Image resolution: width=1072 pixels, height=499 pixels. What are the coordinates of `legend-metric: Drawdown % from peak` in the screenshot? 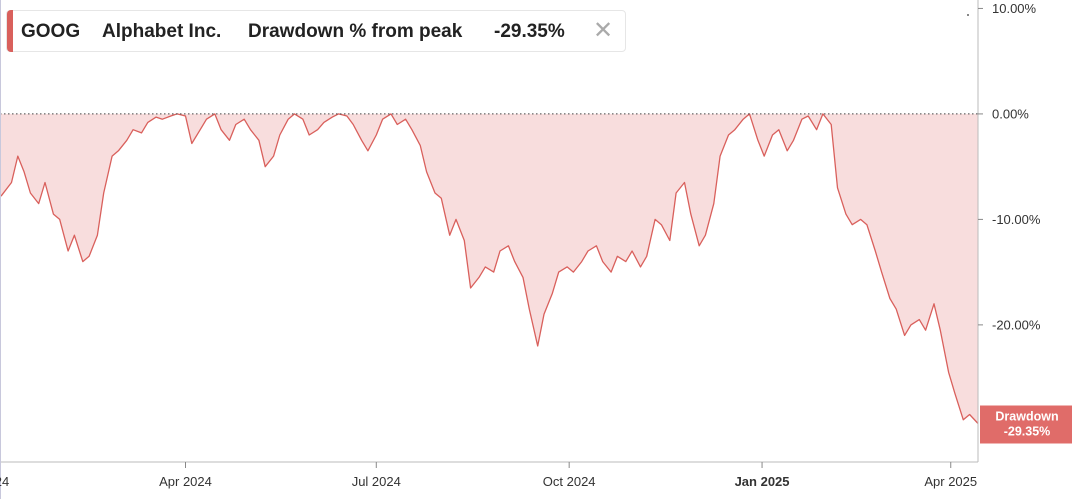 It's located at (355, 31).